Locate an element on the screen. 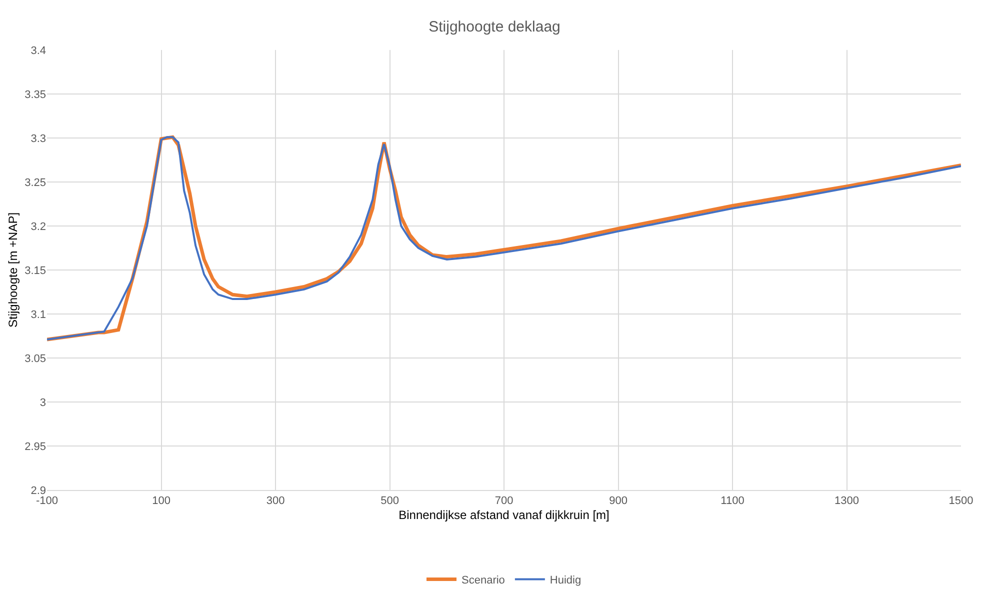  x-tick-label: 1100 is located at coordinates (732, 501).